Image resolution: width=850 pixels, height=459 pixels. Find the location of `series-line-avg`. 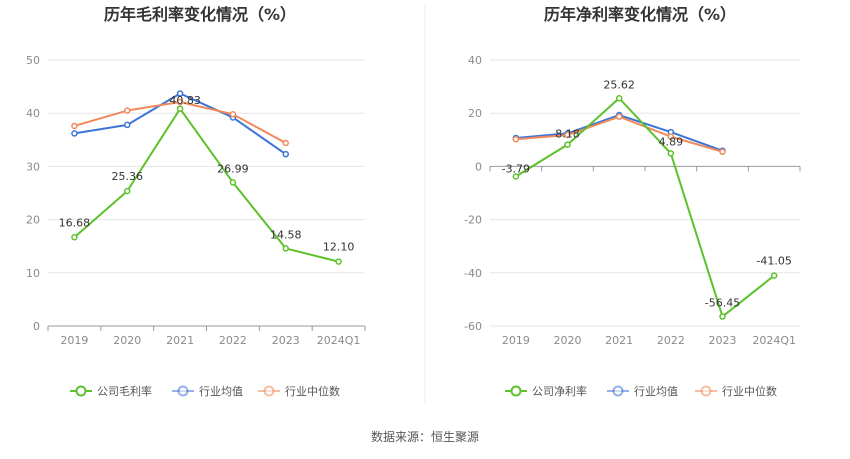

series-line-avg is located at coordinates (619, 133).